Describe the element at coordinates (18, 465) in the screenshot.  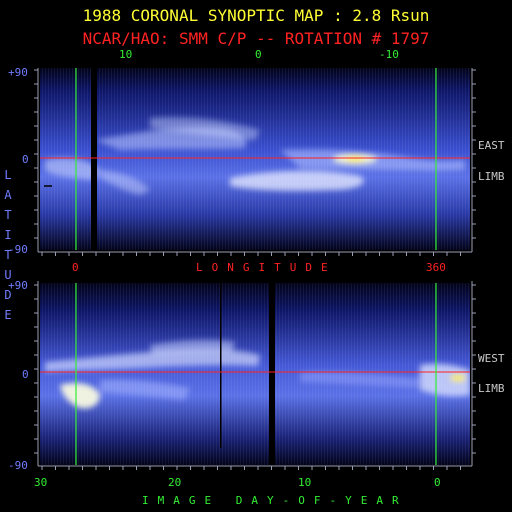
I see `lower-lat-tick-m90: -90` at that location.